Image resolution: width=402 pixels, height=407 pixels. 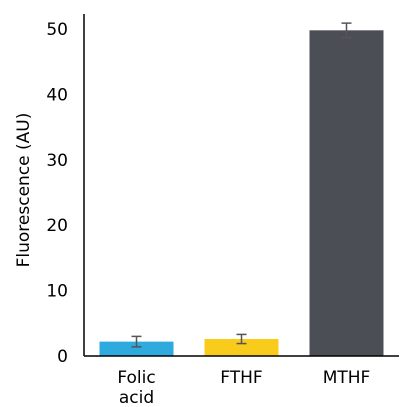 I want to click on x-tick-label: FTHF, so click(x=241, y=378).